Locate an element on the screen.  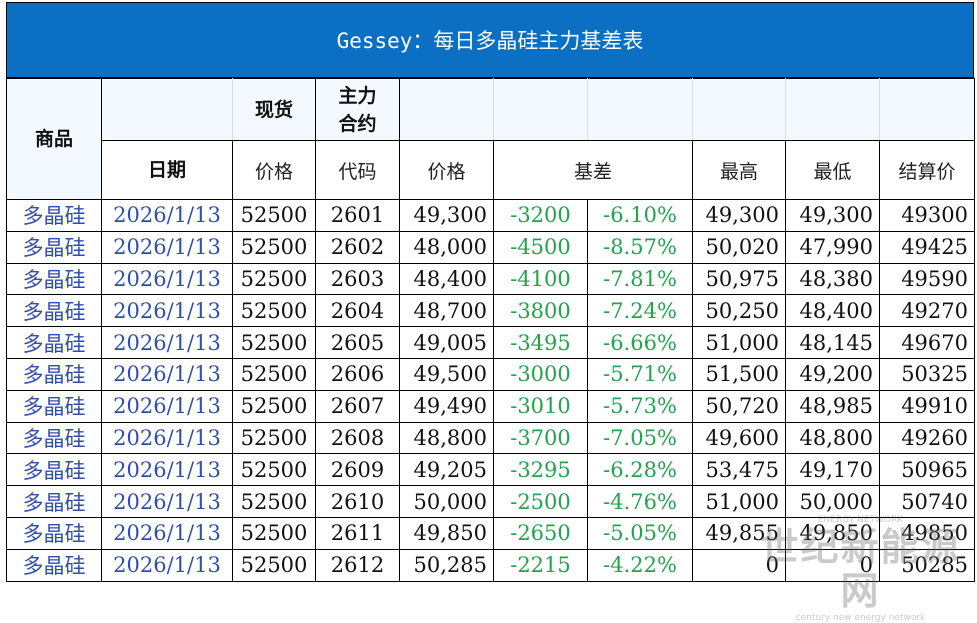
cell-high: 49,300 is located at coordinates (739, 215).